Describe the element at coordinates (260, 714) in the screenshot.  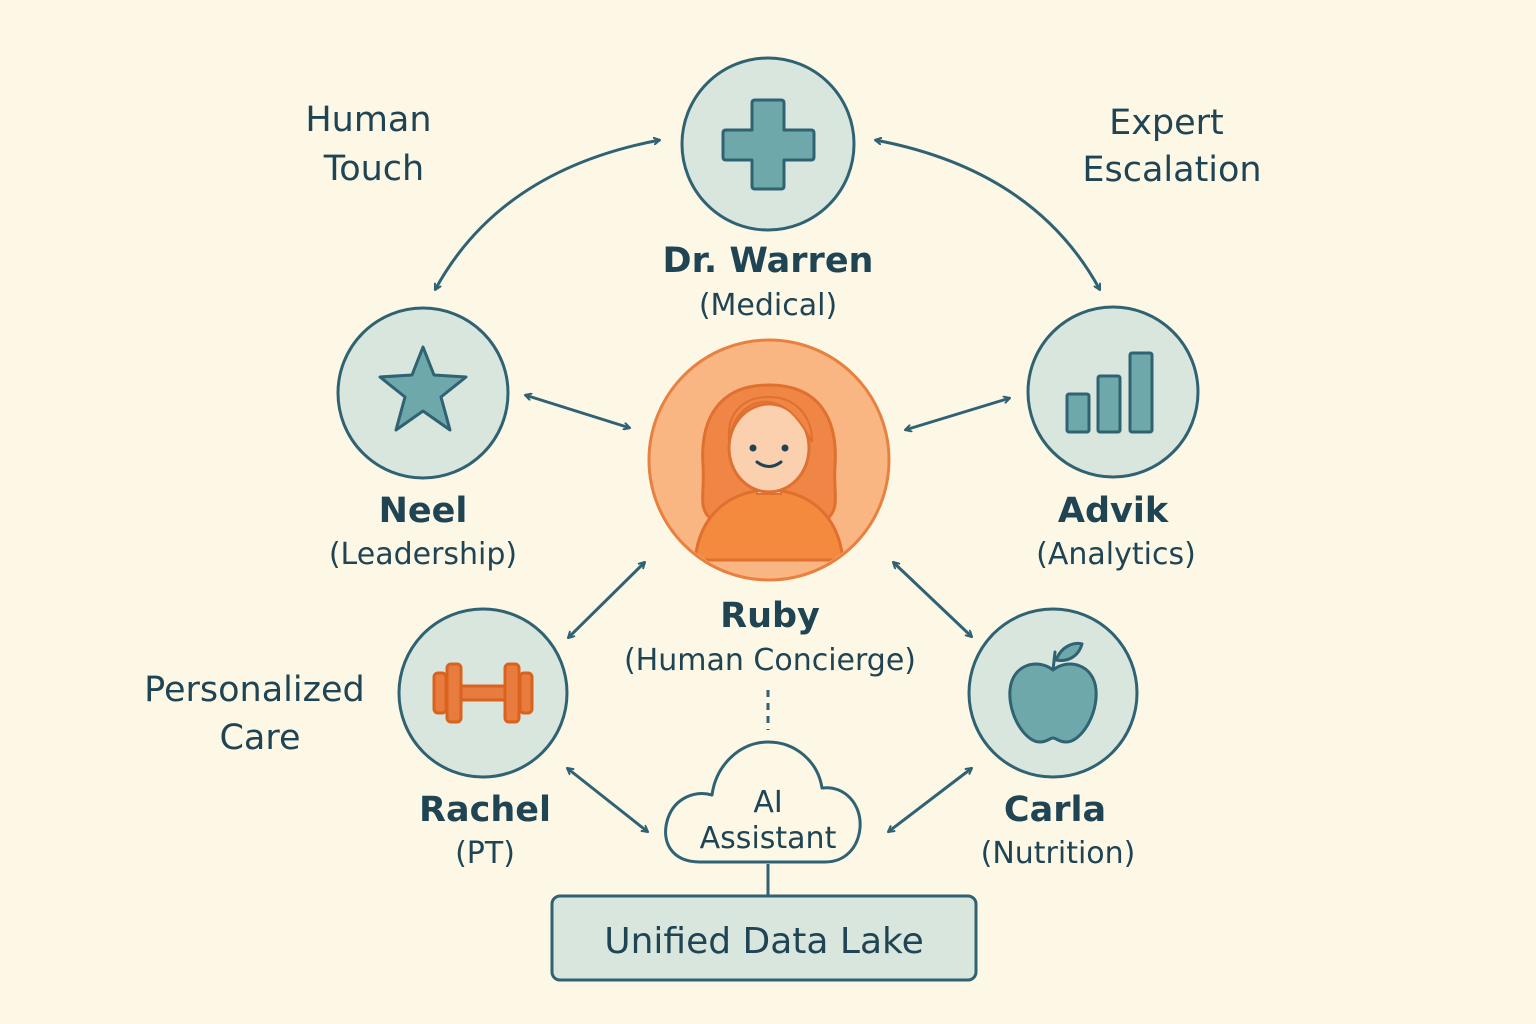
I see `theme-personalized-care: Personalized Care` at that location.